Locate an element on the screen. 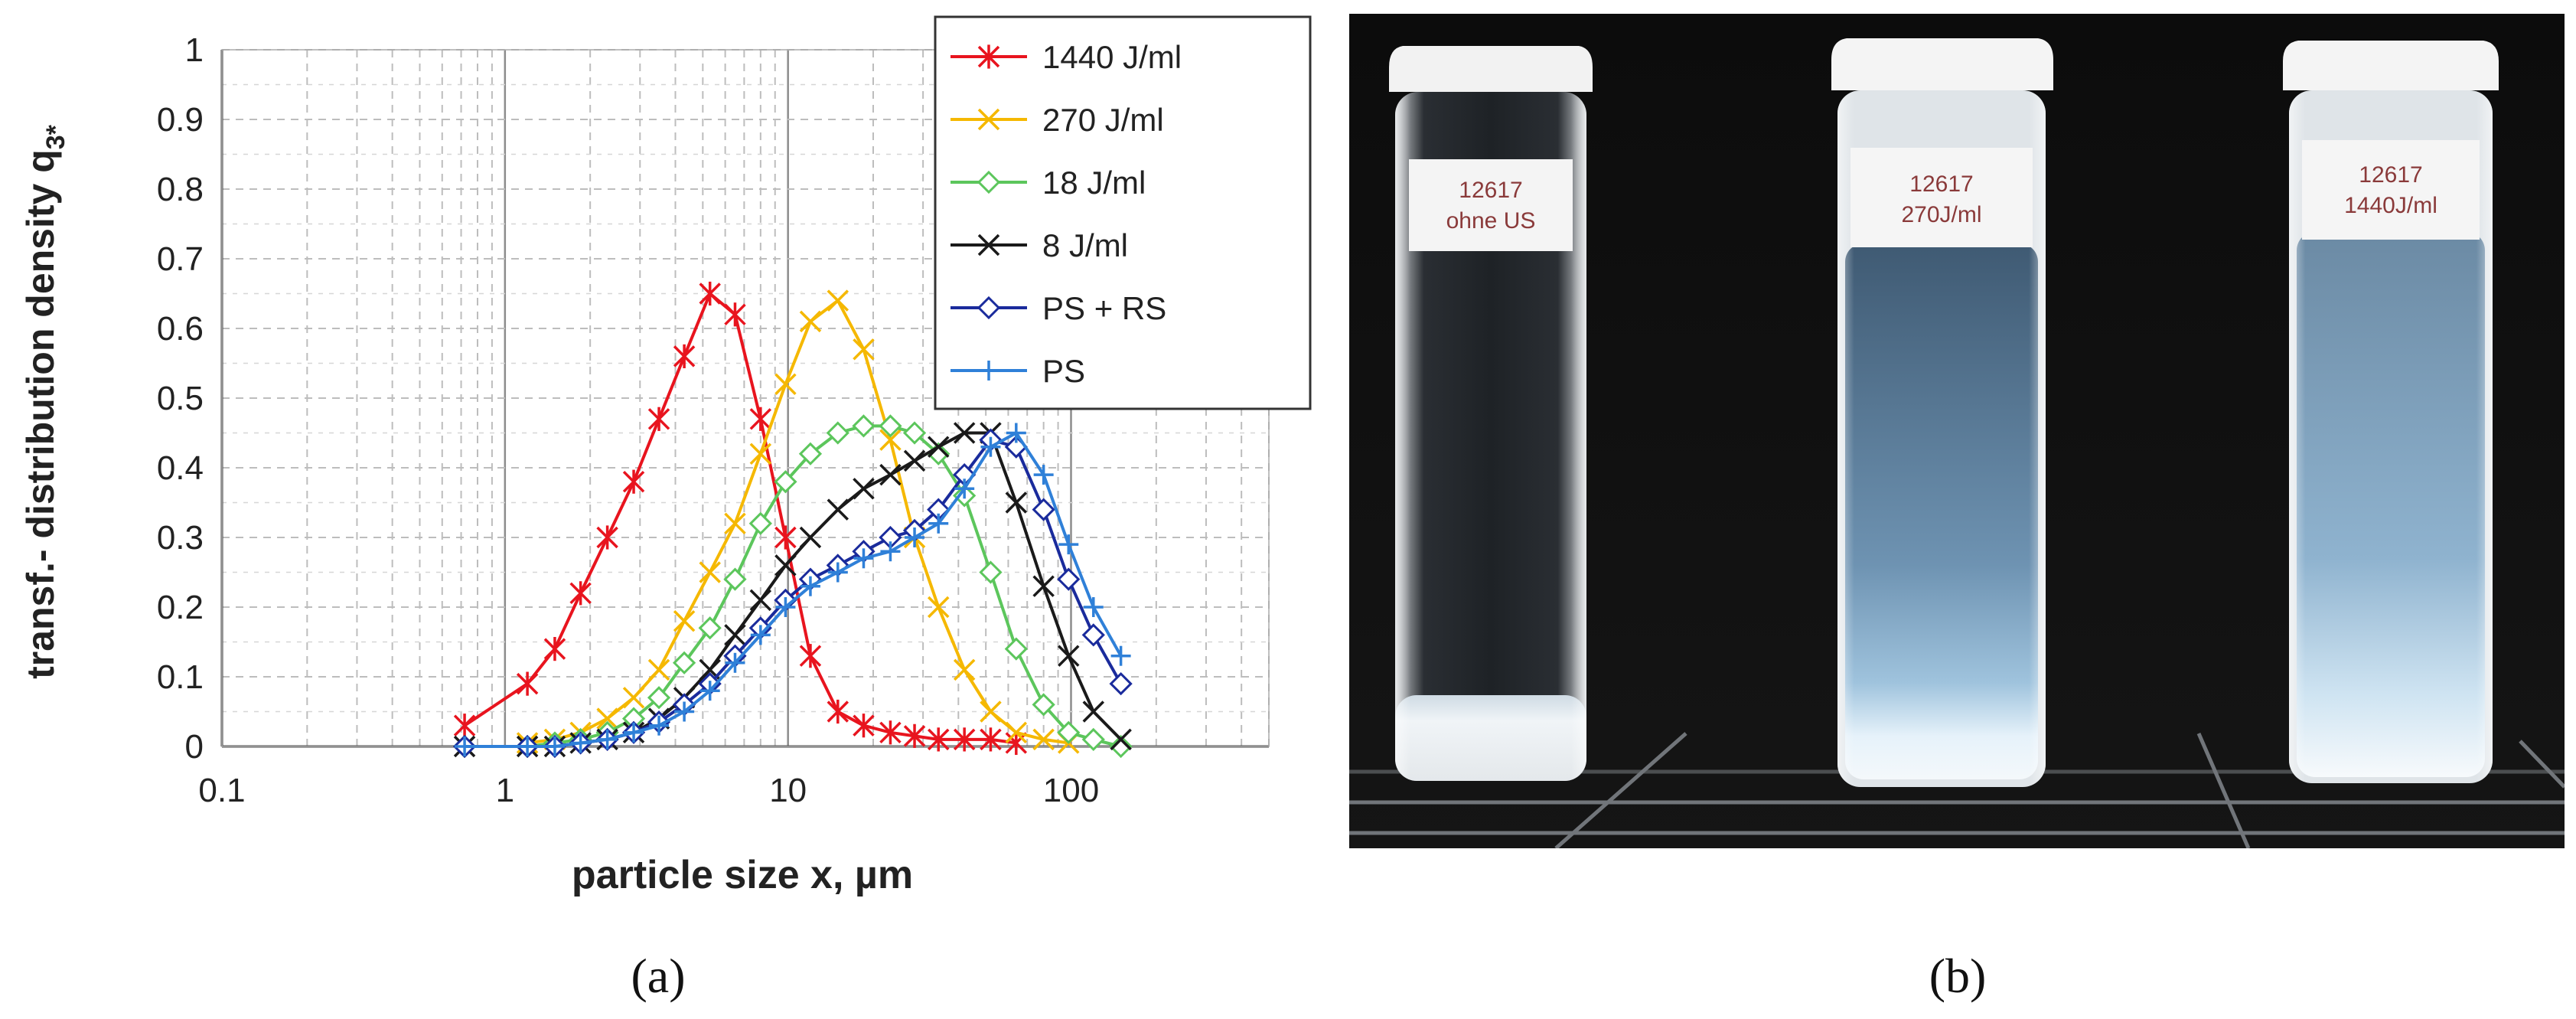  vial-1: 12617 ohne US is located at coordinates (1491, 413).